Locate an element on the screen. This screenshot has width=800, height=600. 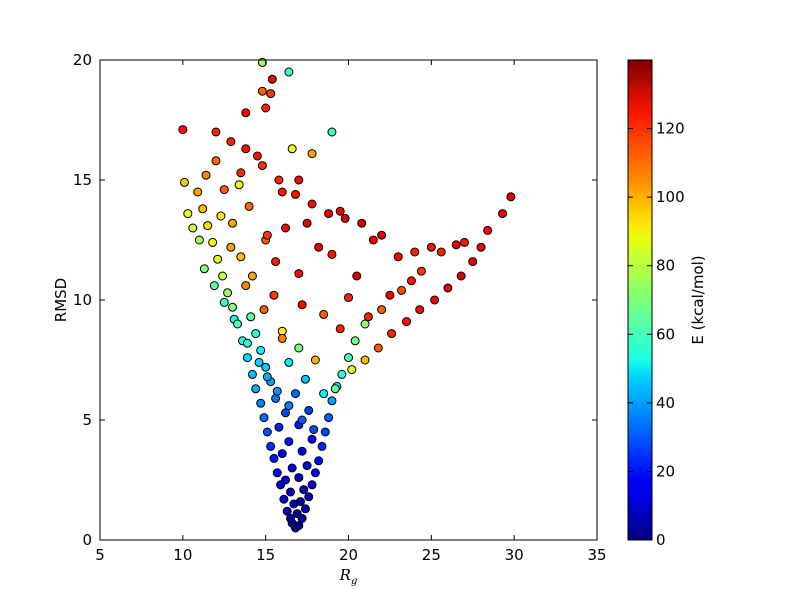
x-axis-label-subscript: g is located at coordinates (354, 581).